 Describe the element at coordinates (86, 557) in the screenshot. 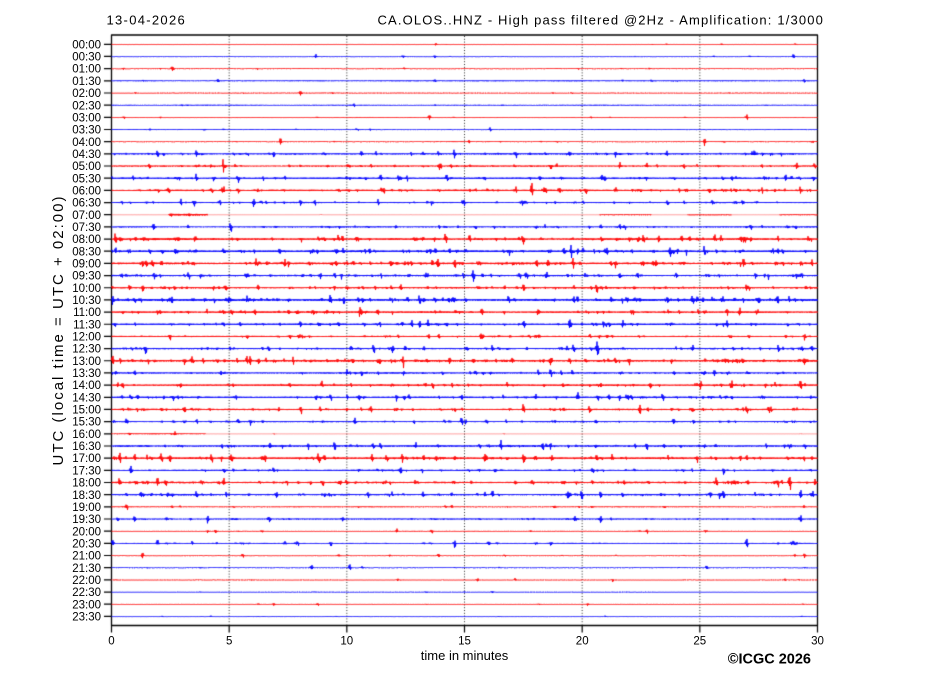

I see `svg-text: 21:00` at that location.